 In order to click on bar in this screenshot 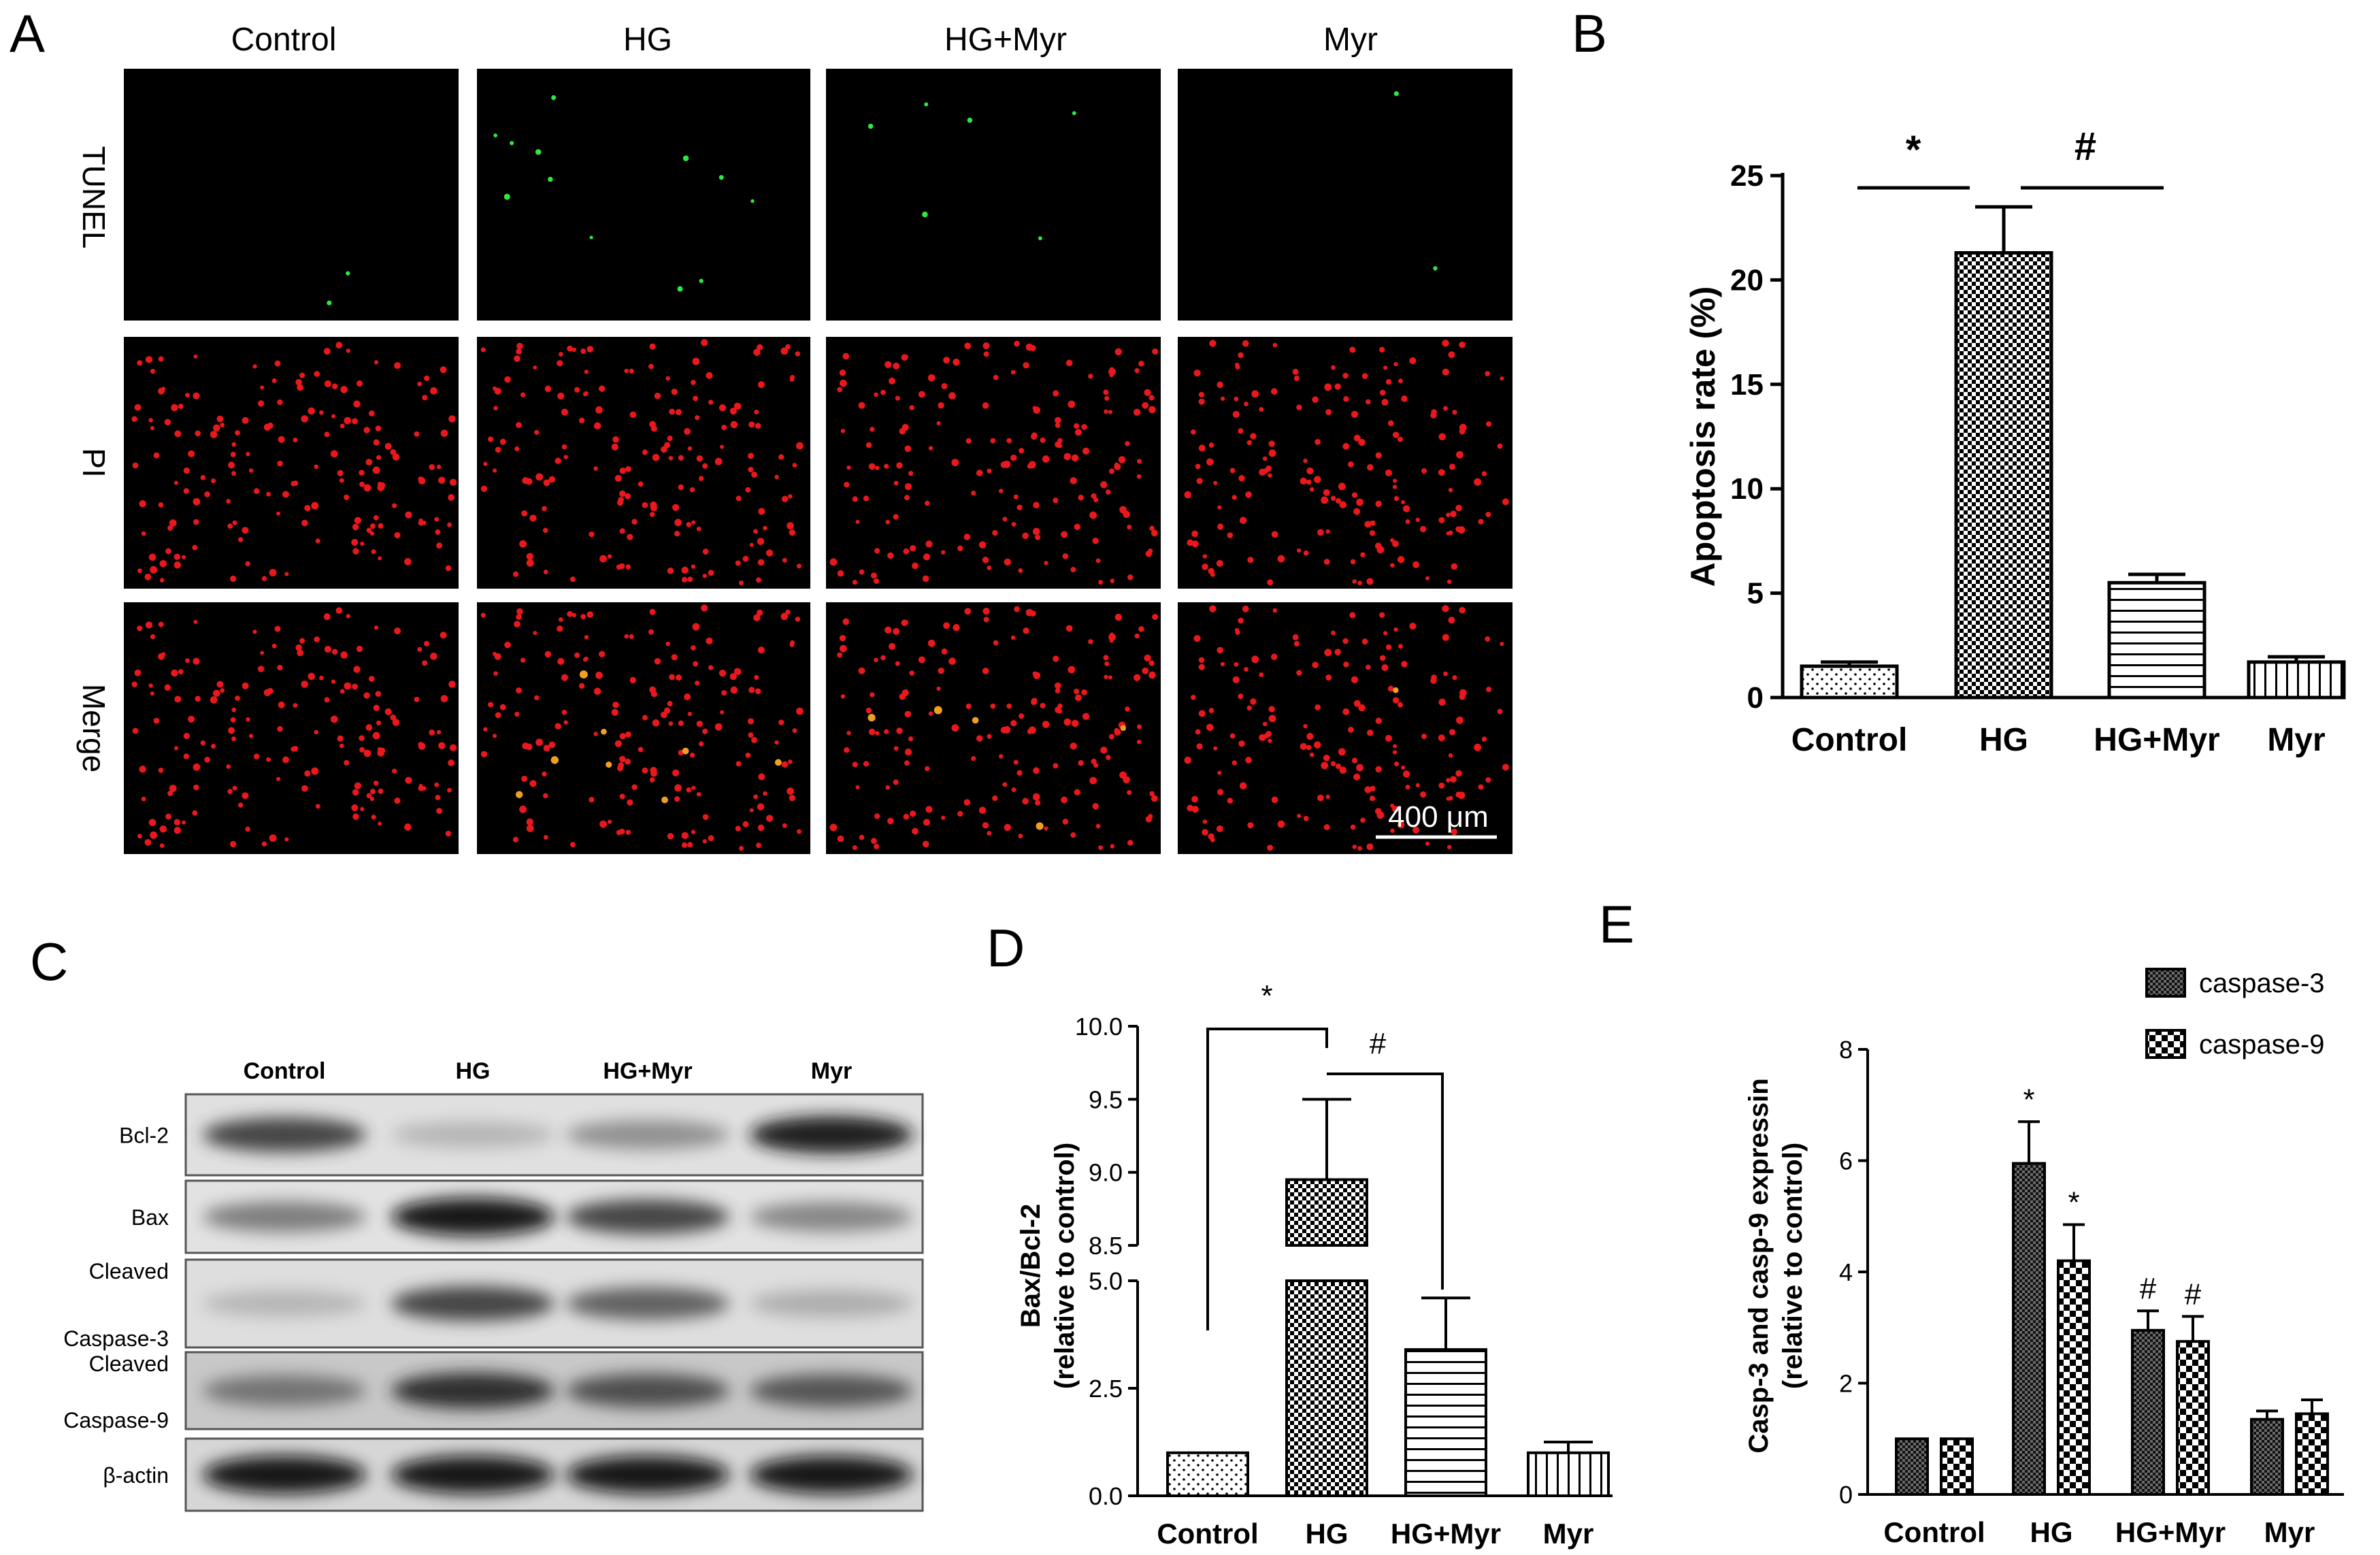, I will do `click(2312, 1454)`.